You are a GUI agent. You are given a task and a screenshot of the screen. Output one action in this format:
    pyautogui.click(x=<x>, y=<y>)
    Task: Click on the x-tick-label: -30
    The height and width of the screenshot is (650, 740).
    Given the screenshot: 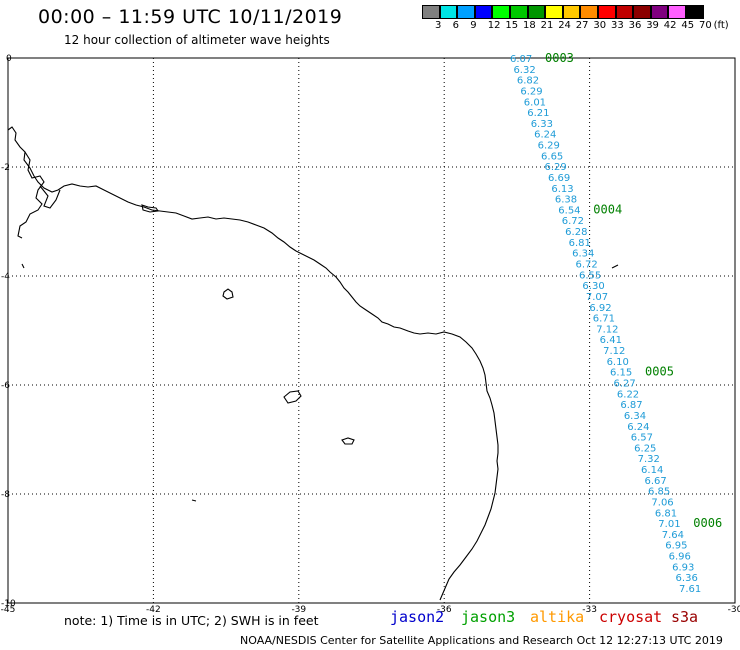 What is the action you would take?
    pyautogui.click(x=734, y=610)
    